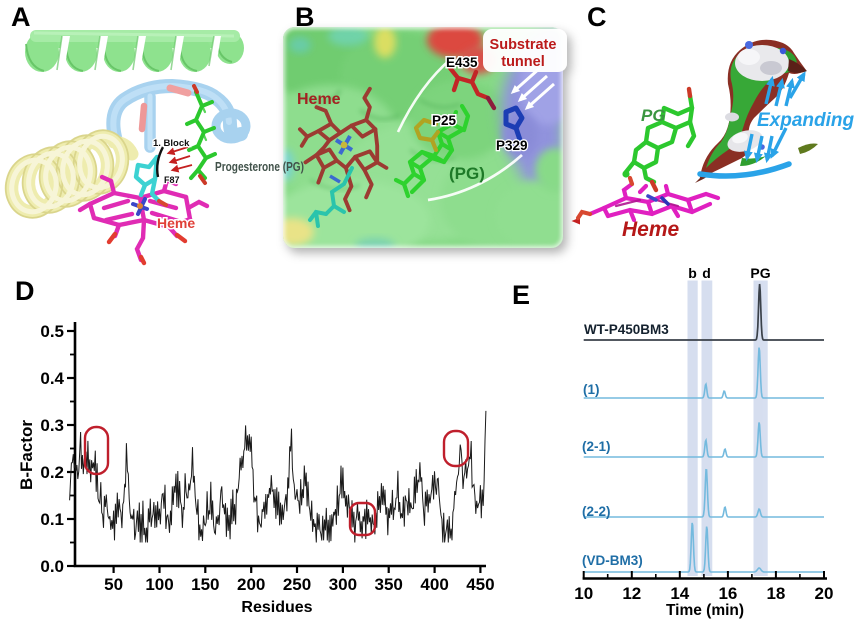  What do you see at coordinates (480, 584) in the screenshot?
I see `svg-text: 450` at bounding box center [480, 584].